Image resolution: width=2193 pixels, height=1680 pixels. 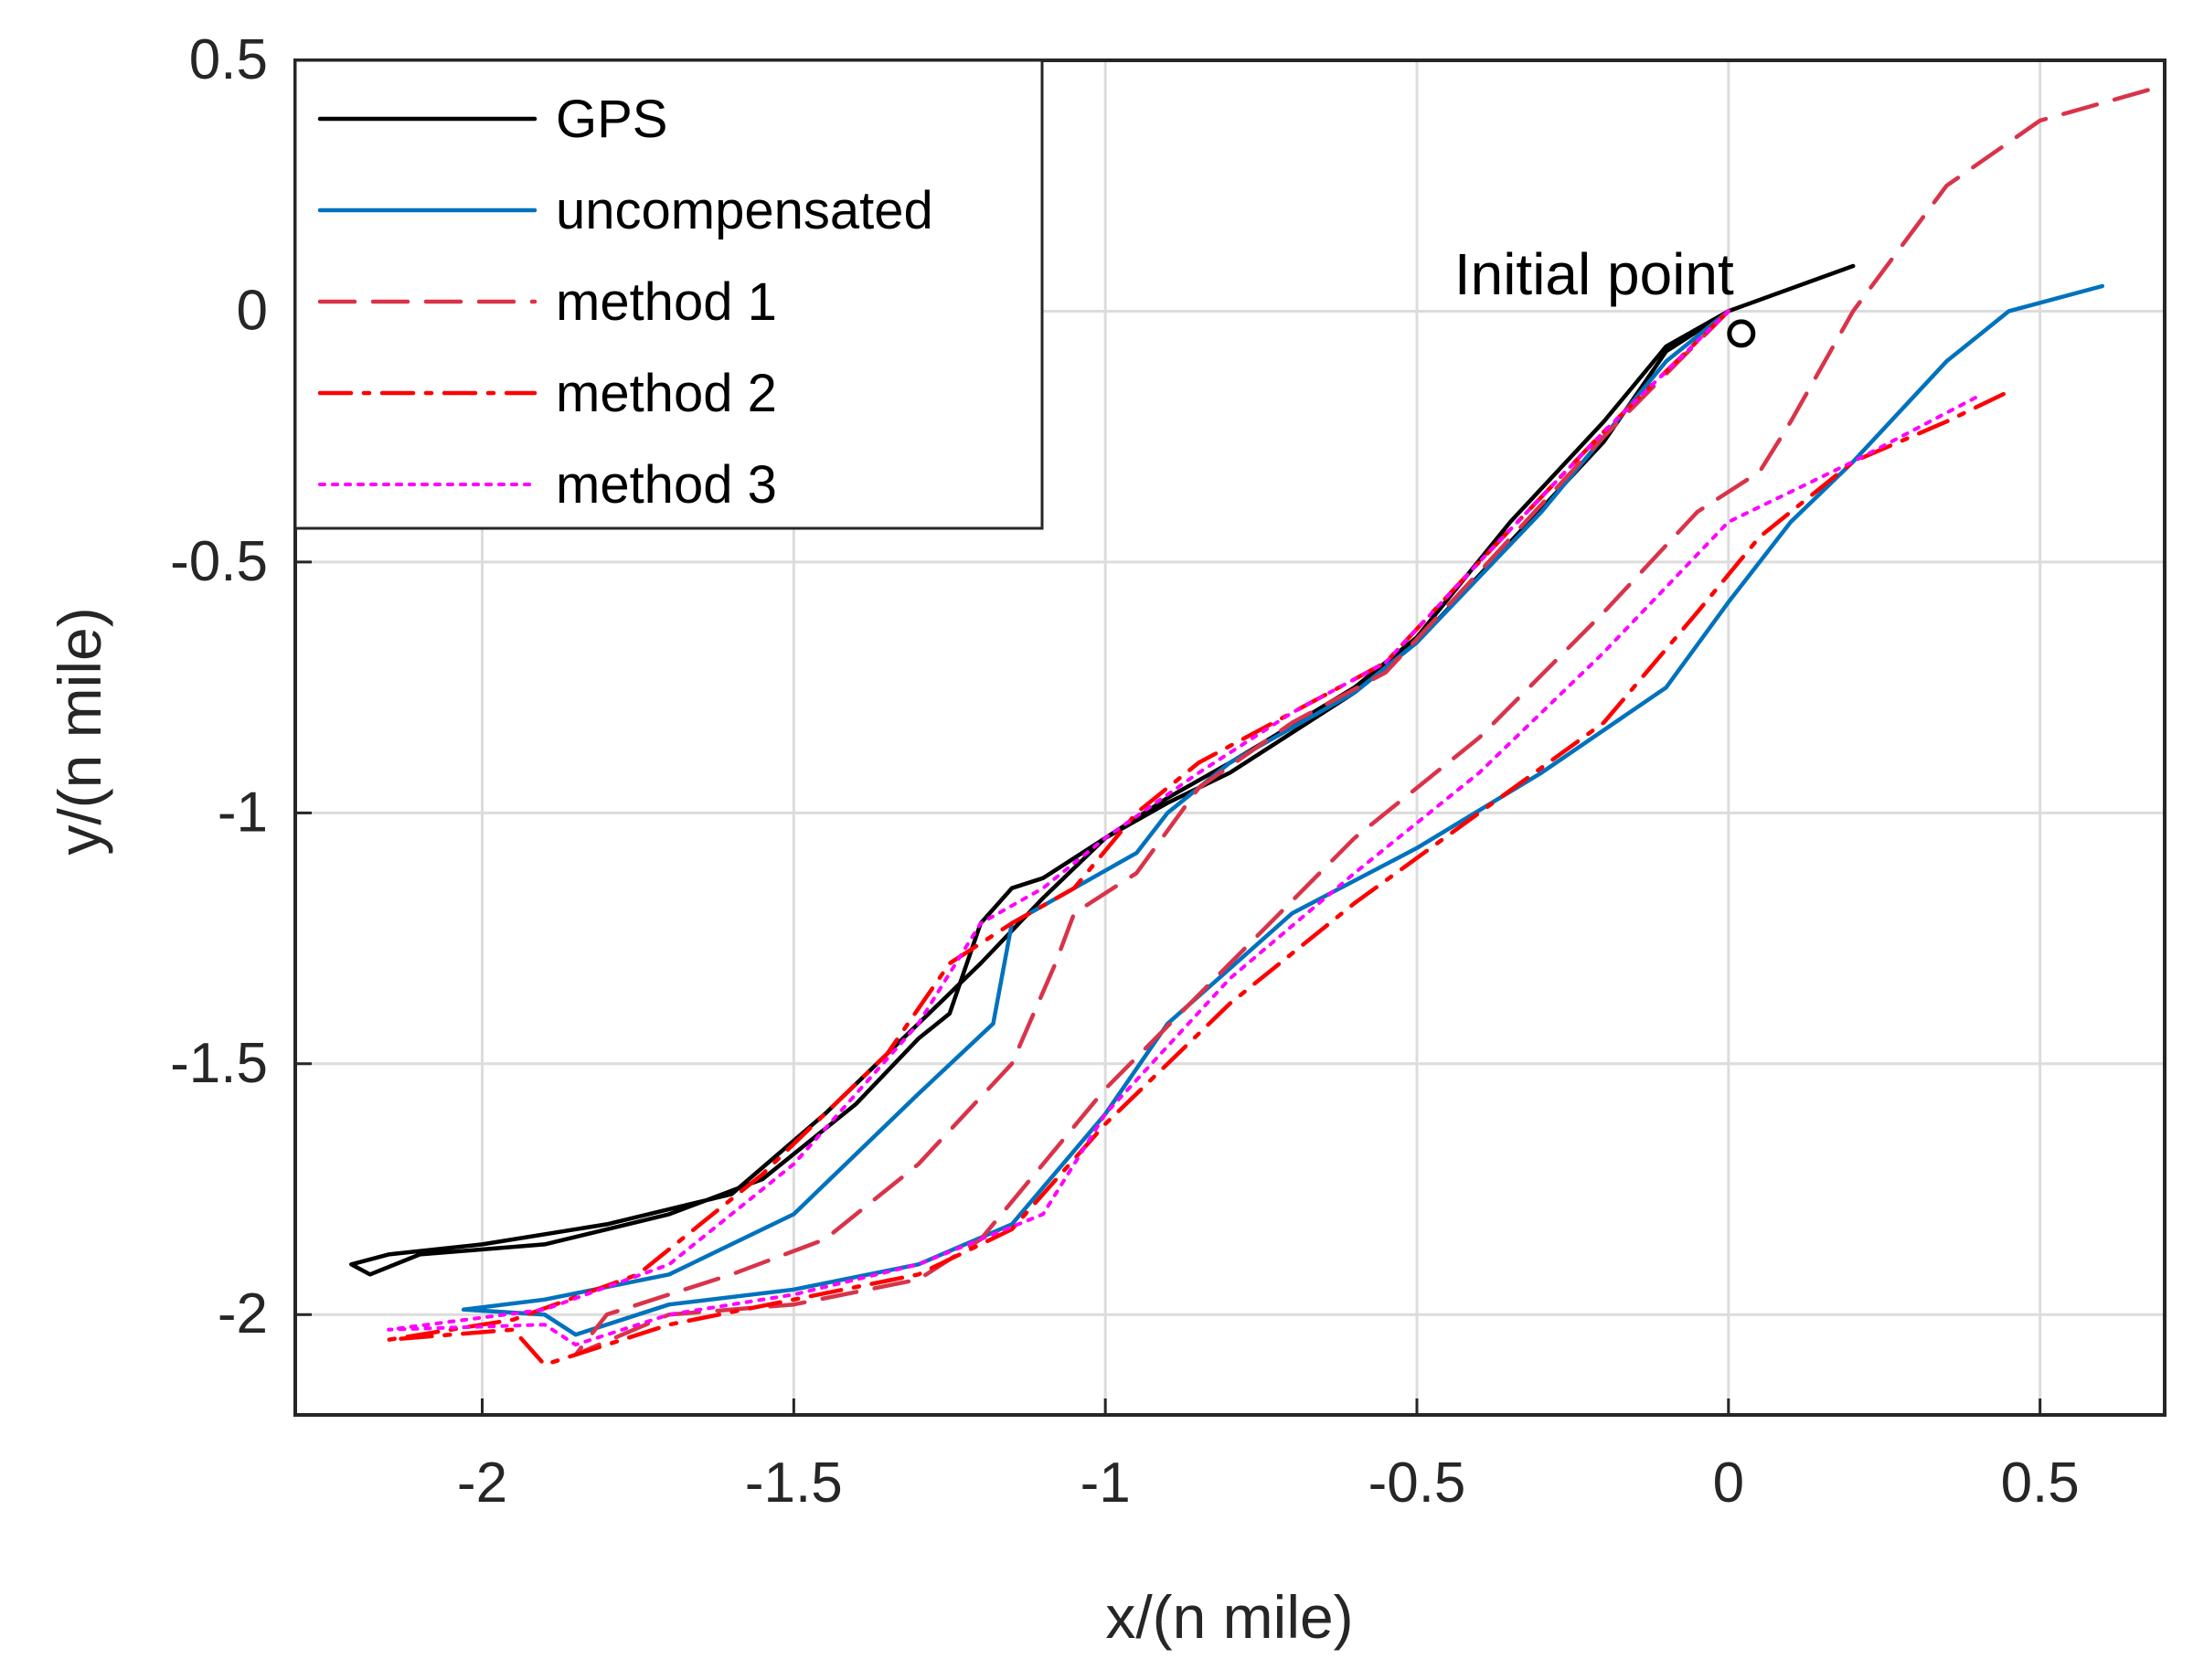 I want to click on x-tick-label: 0.5, so click(x=2040, y=1483).